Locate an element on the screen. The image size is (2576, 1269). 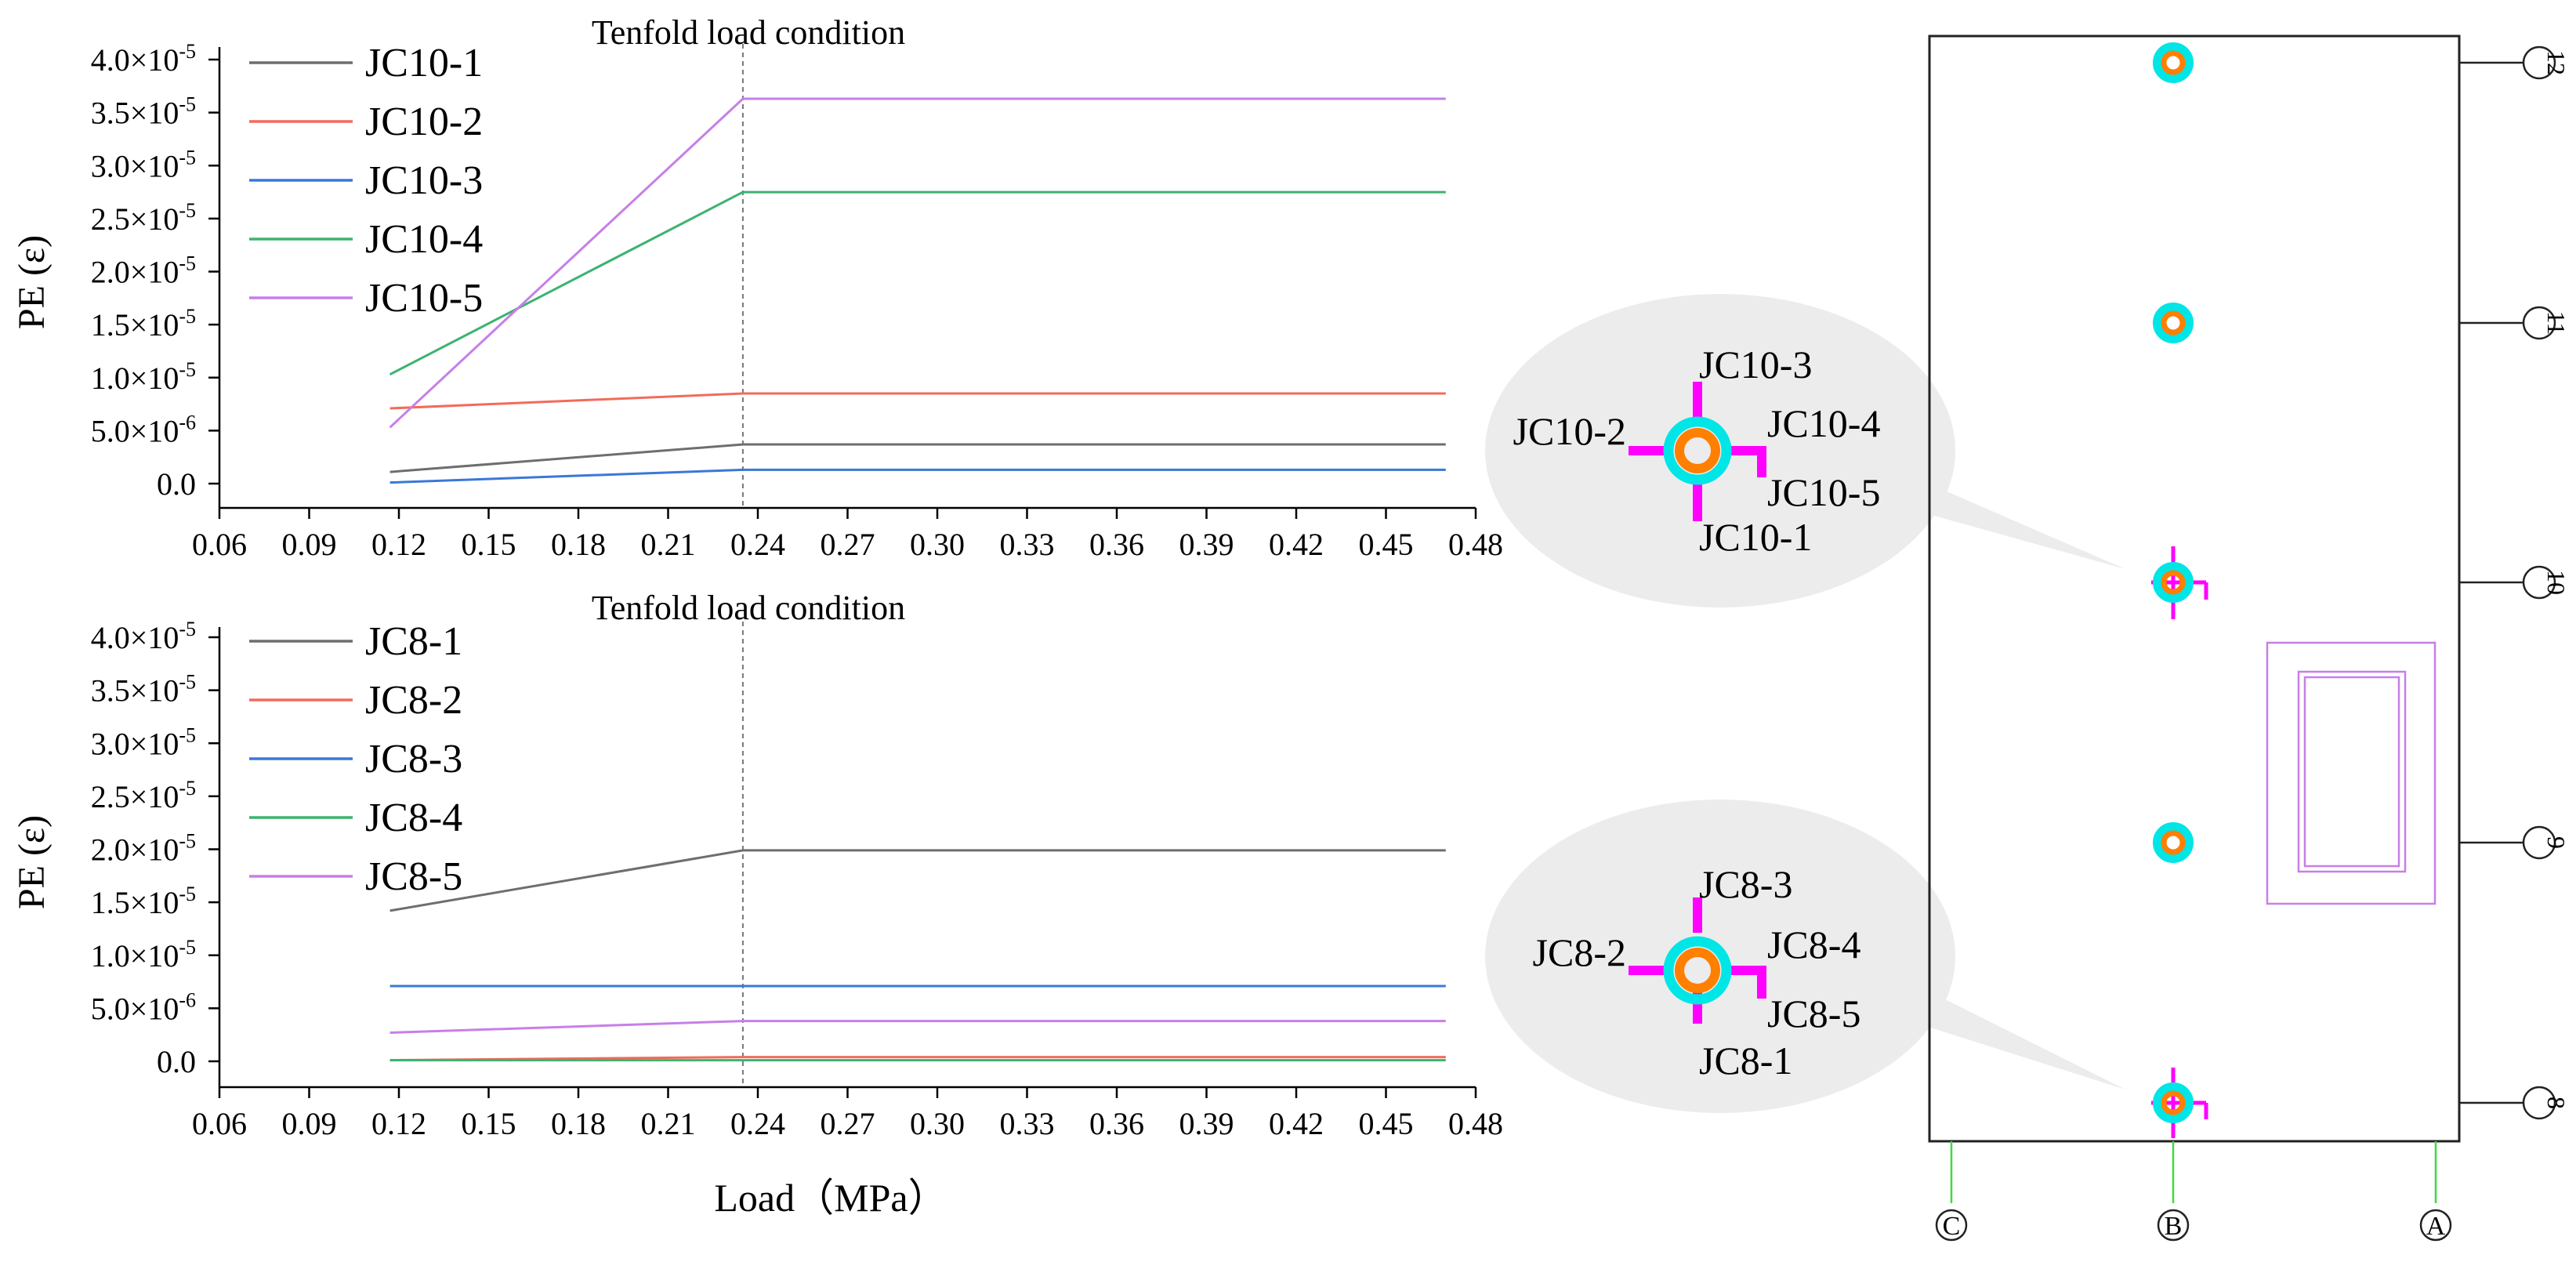
column-8-gauged is located at coordinates (2179, 1103).